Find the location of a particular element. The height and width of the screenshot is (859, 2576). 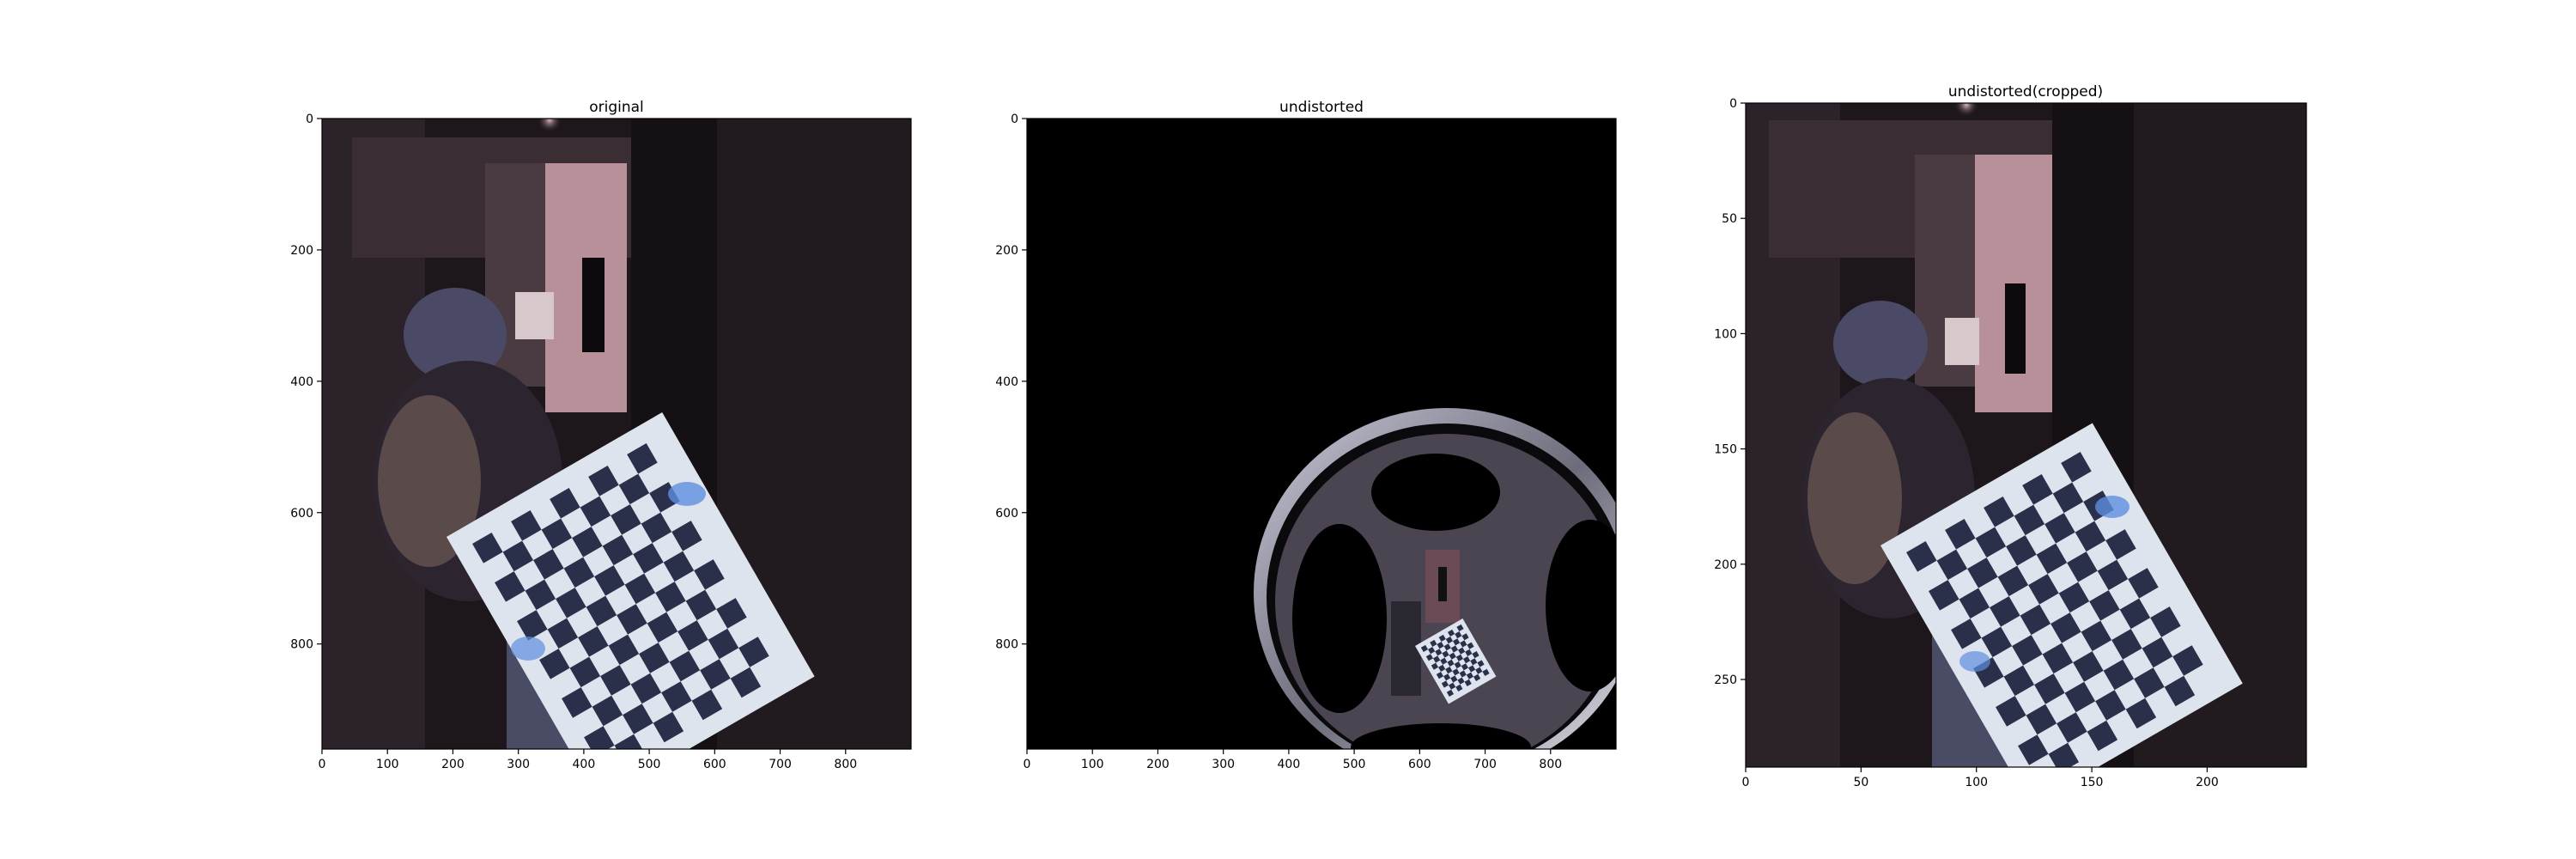

y-tick-label: 250 is located at coordinates (1726, 680).